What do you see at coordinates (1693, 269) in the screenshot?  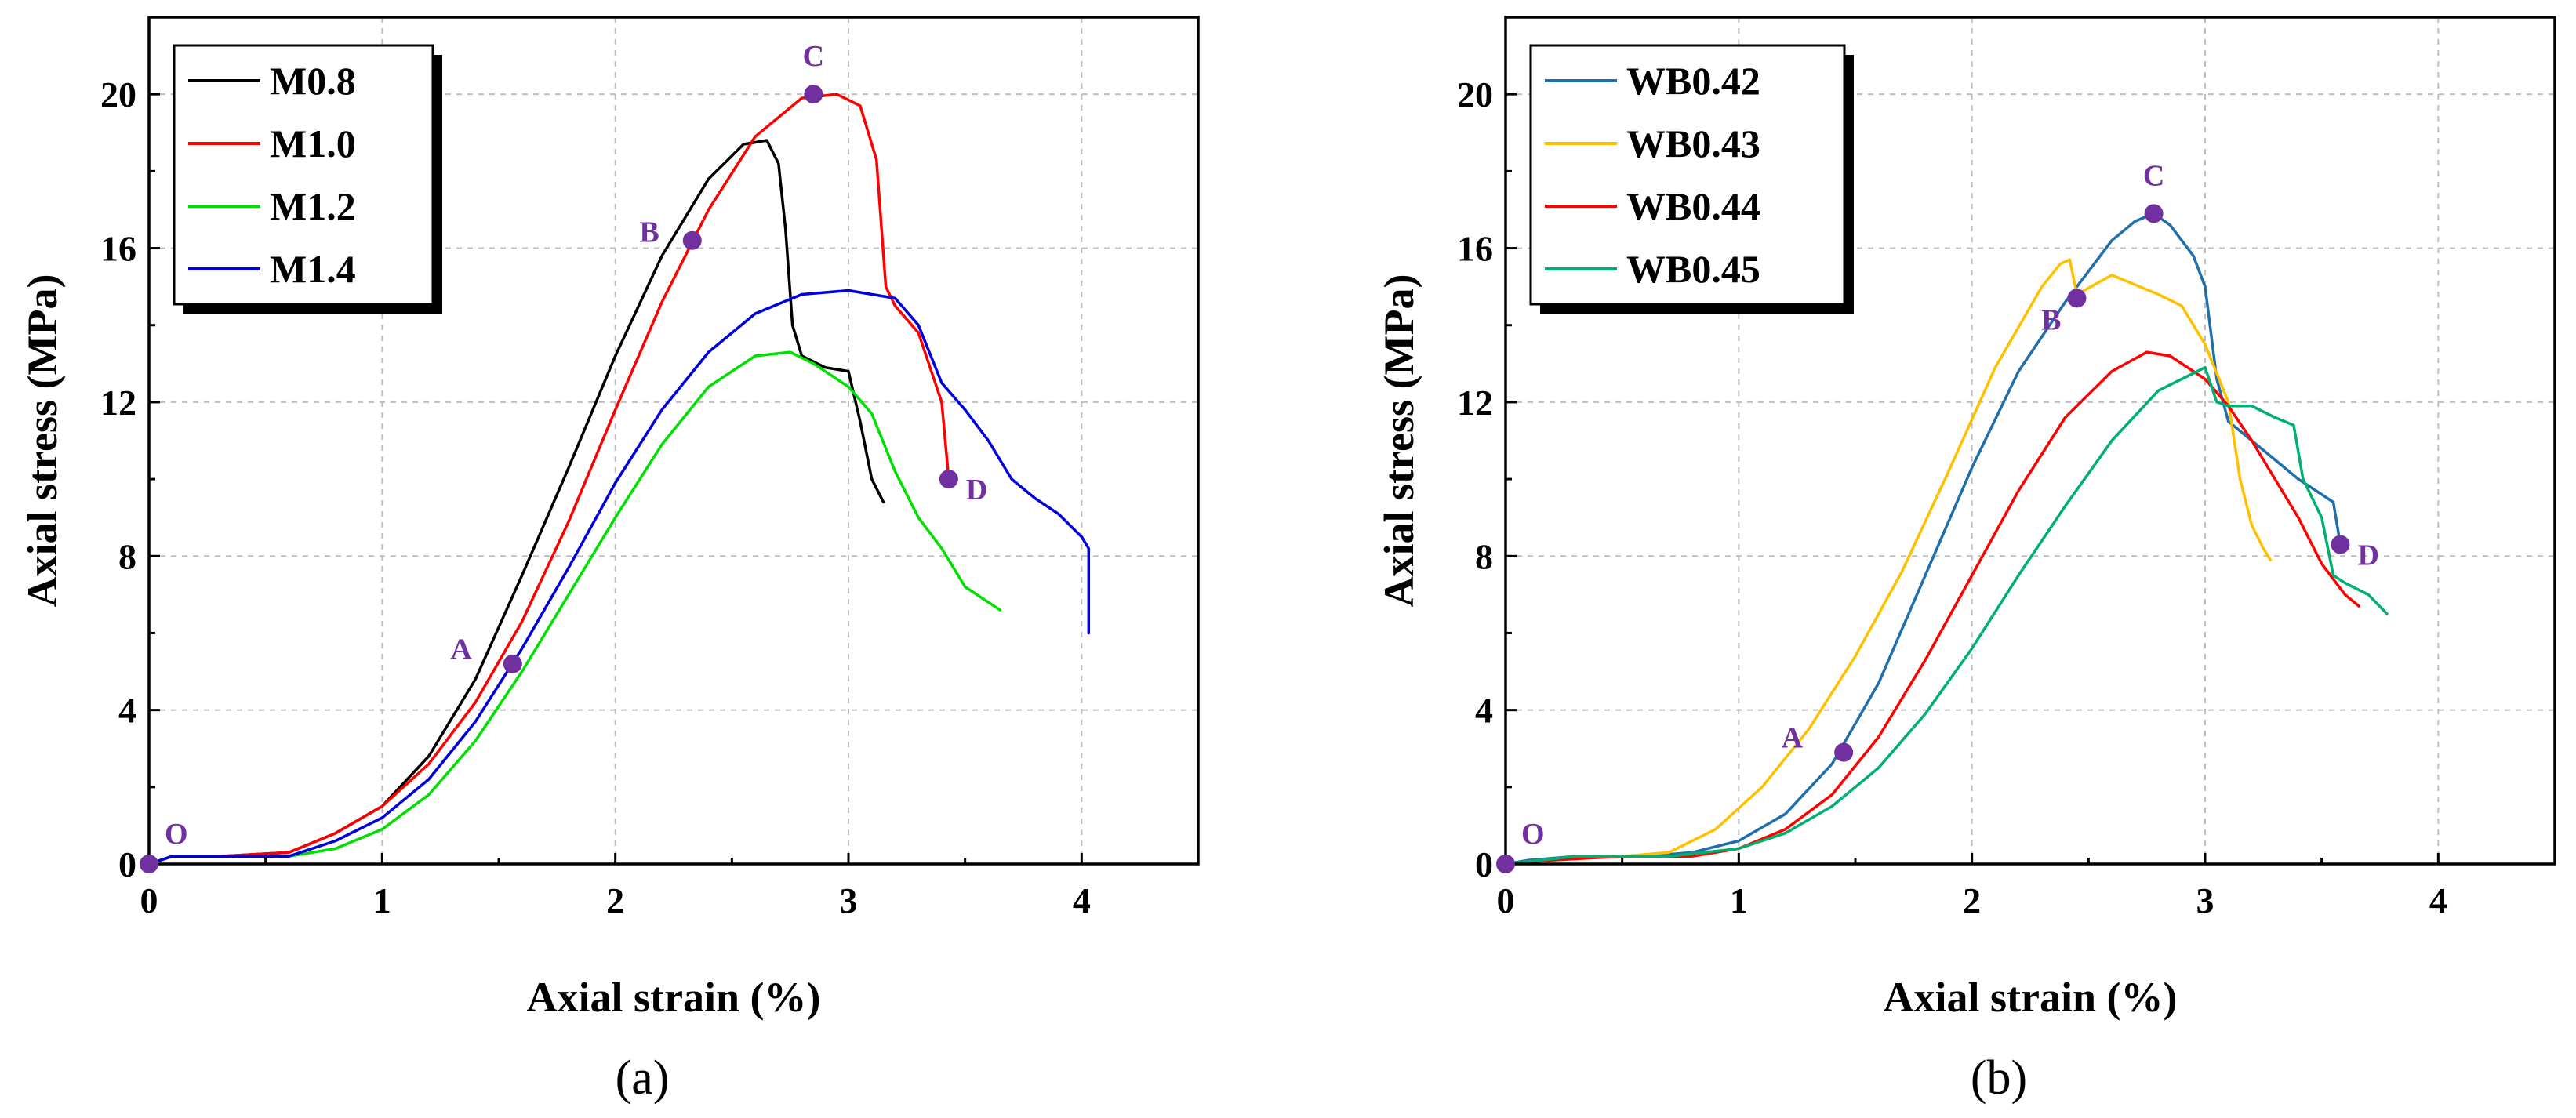 I see `legend-label: WB0.45` at bounding box center [1693, 269].